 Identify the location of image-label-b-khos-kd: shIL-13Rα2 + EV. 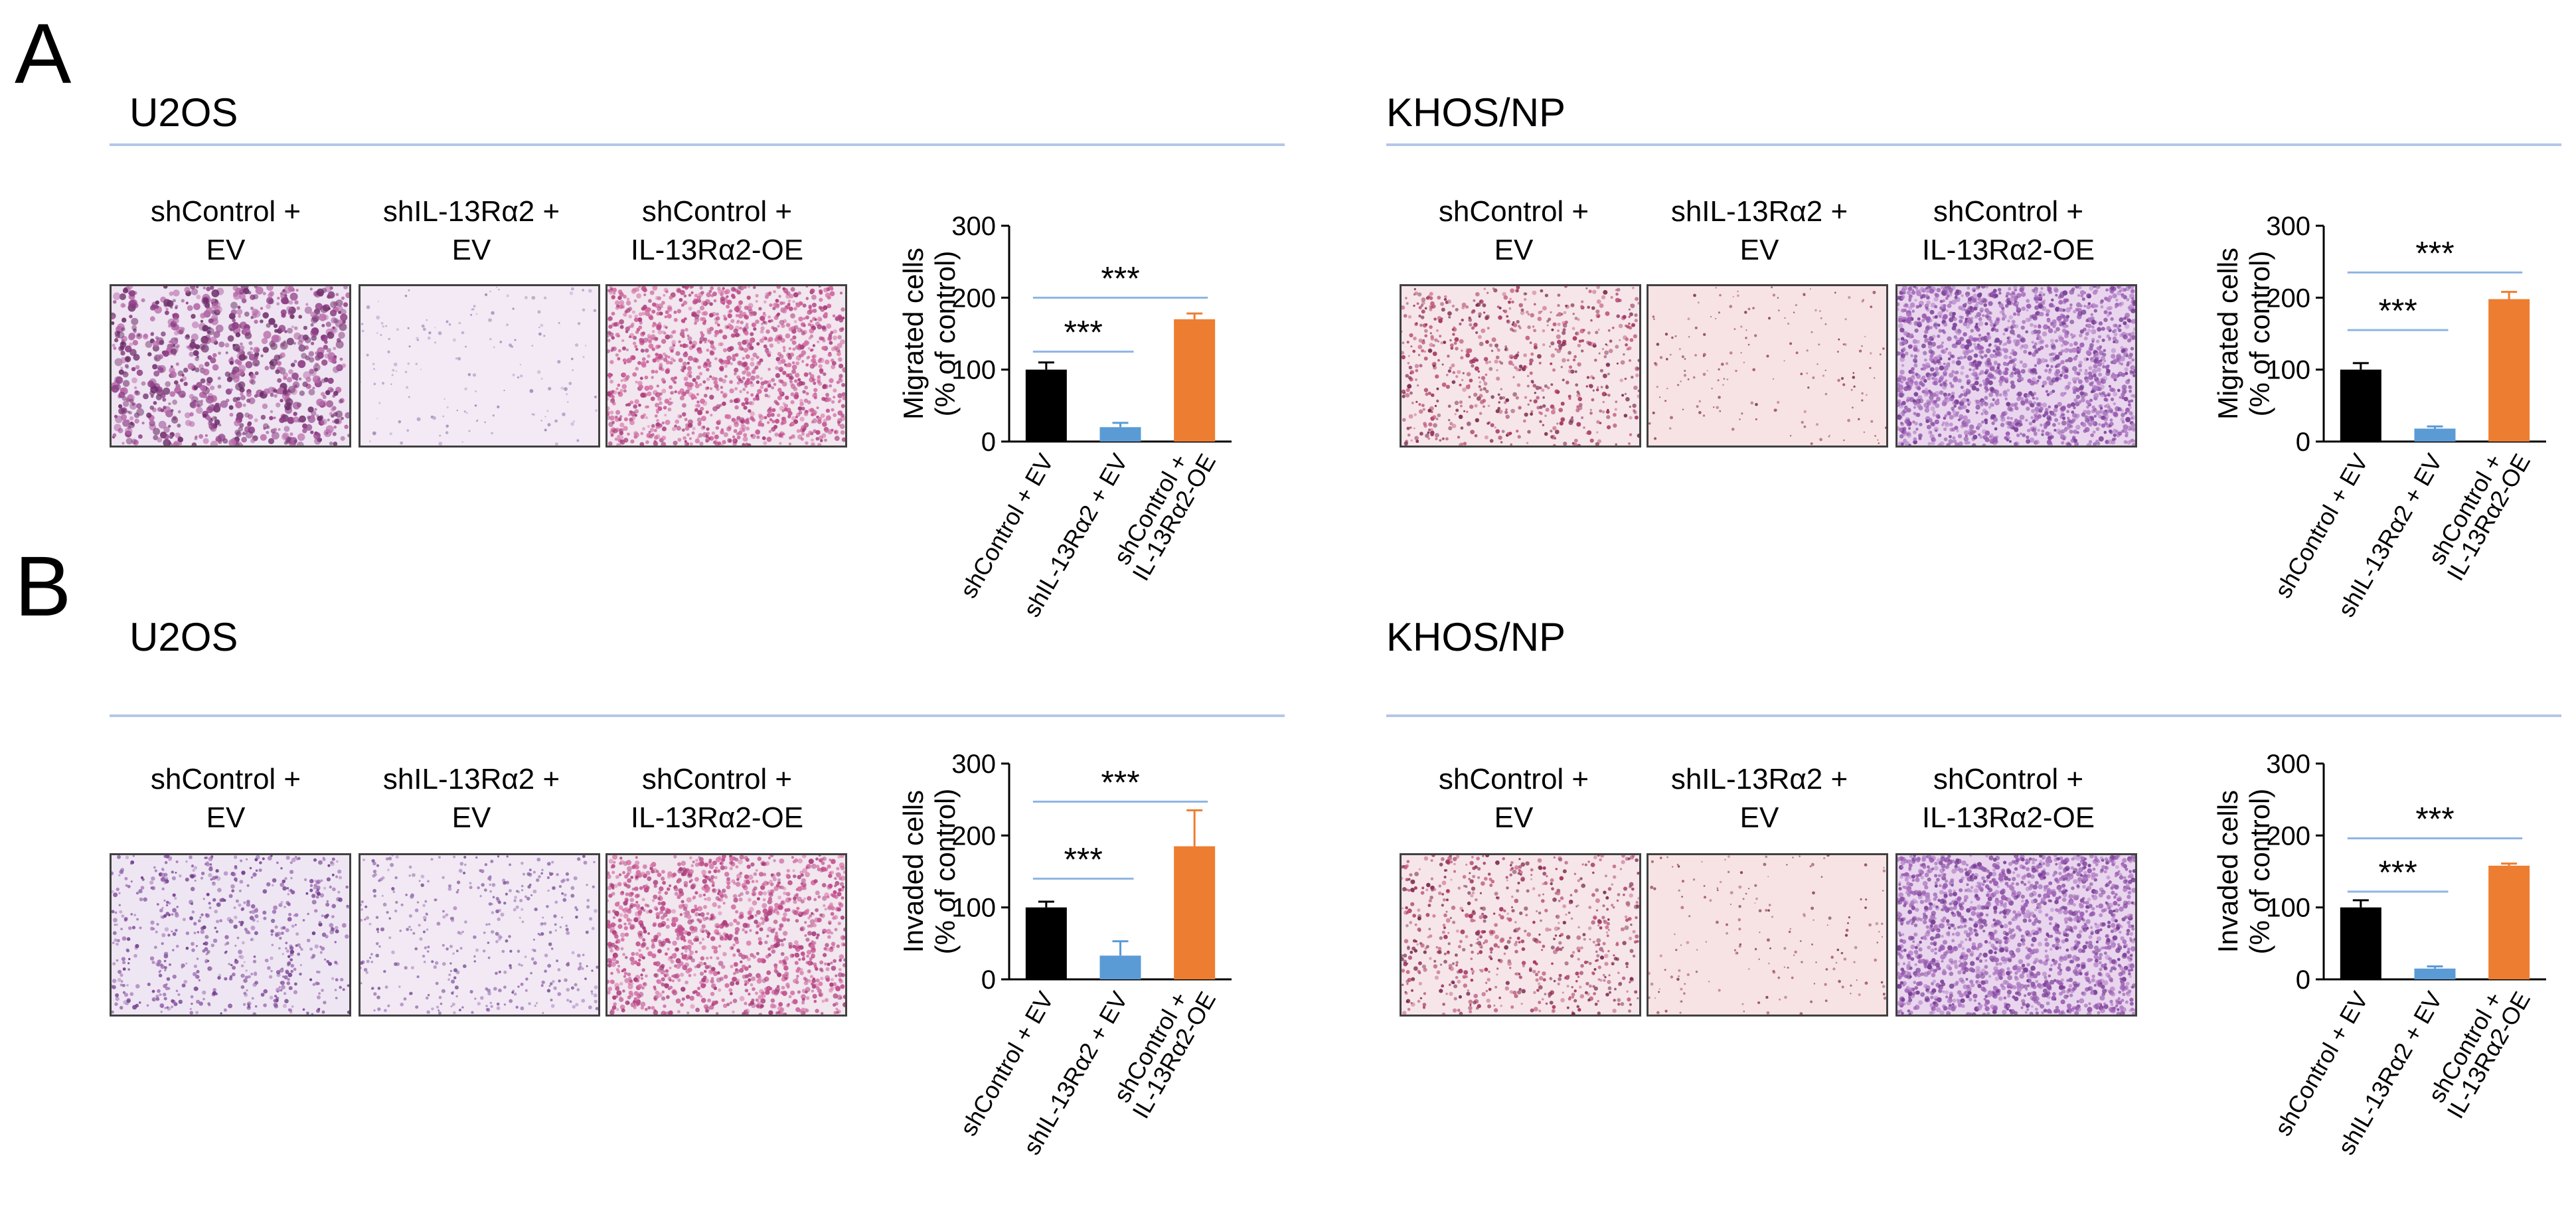
(1759, 799).